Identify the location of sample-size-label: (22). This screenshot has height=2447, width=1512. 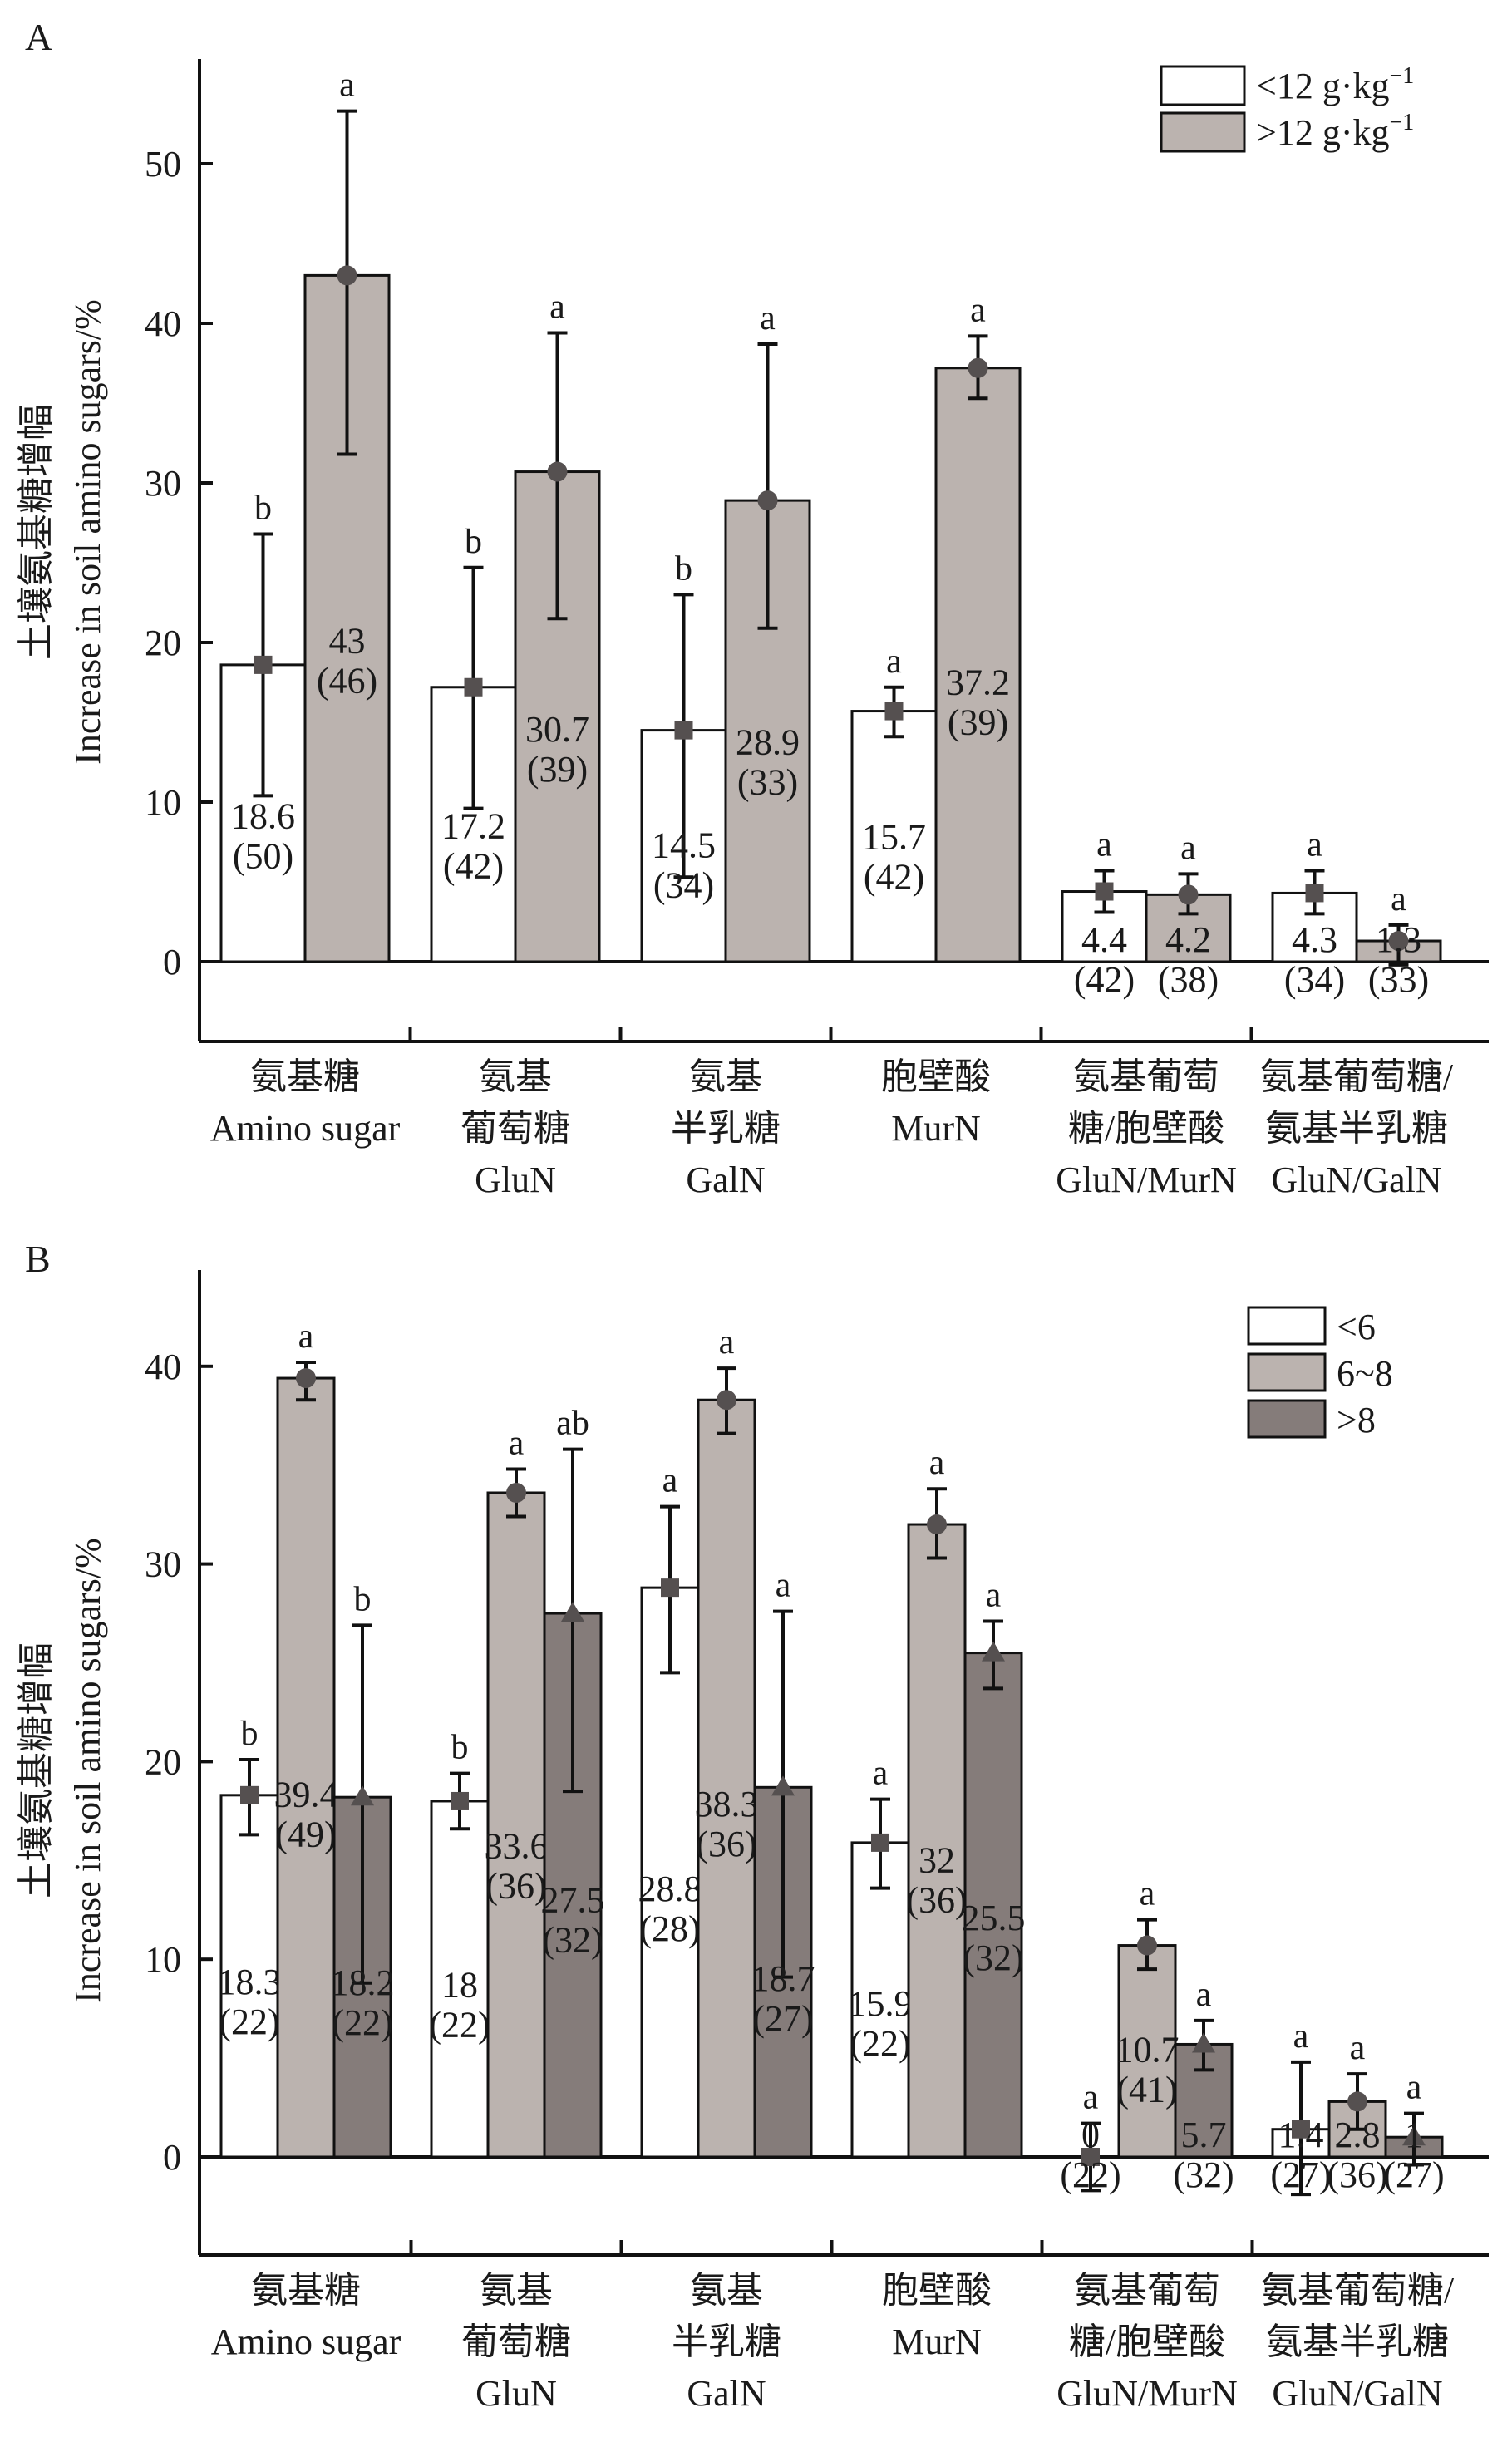
(880, 2043).